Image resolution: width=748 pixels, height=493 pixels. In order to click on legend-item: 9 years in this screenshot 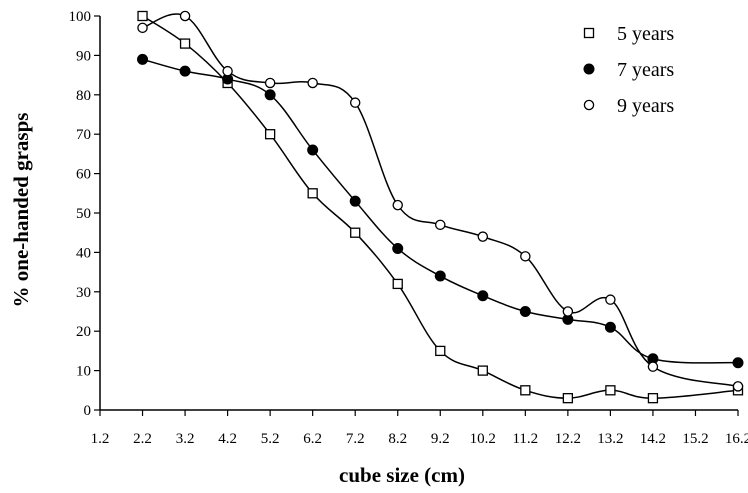, I will do `click(628, 106)`.